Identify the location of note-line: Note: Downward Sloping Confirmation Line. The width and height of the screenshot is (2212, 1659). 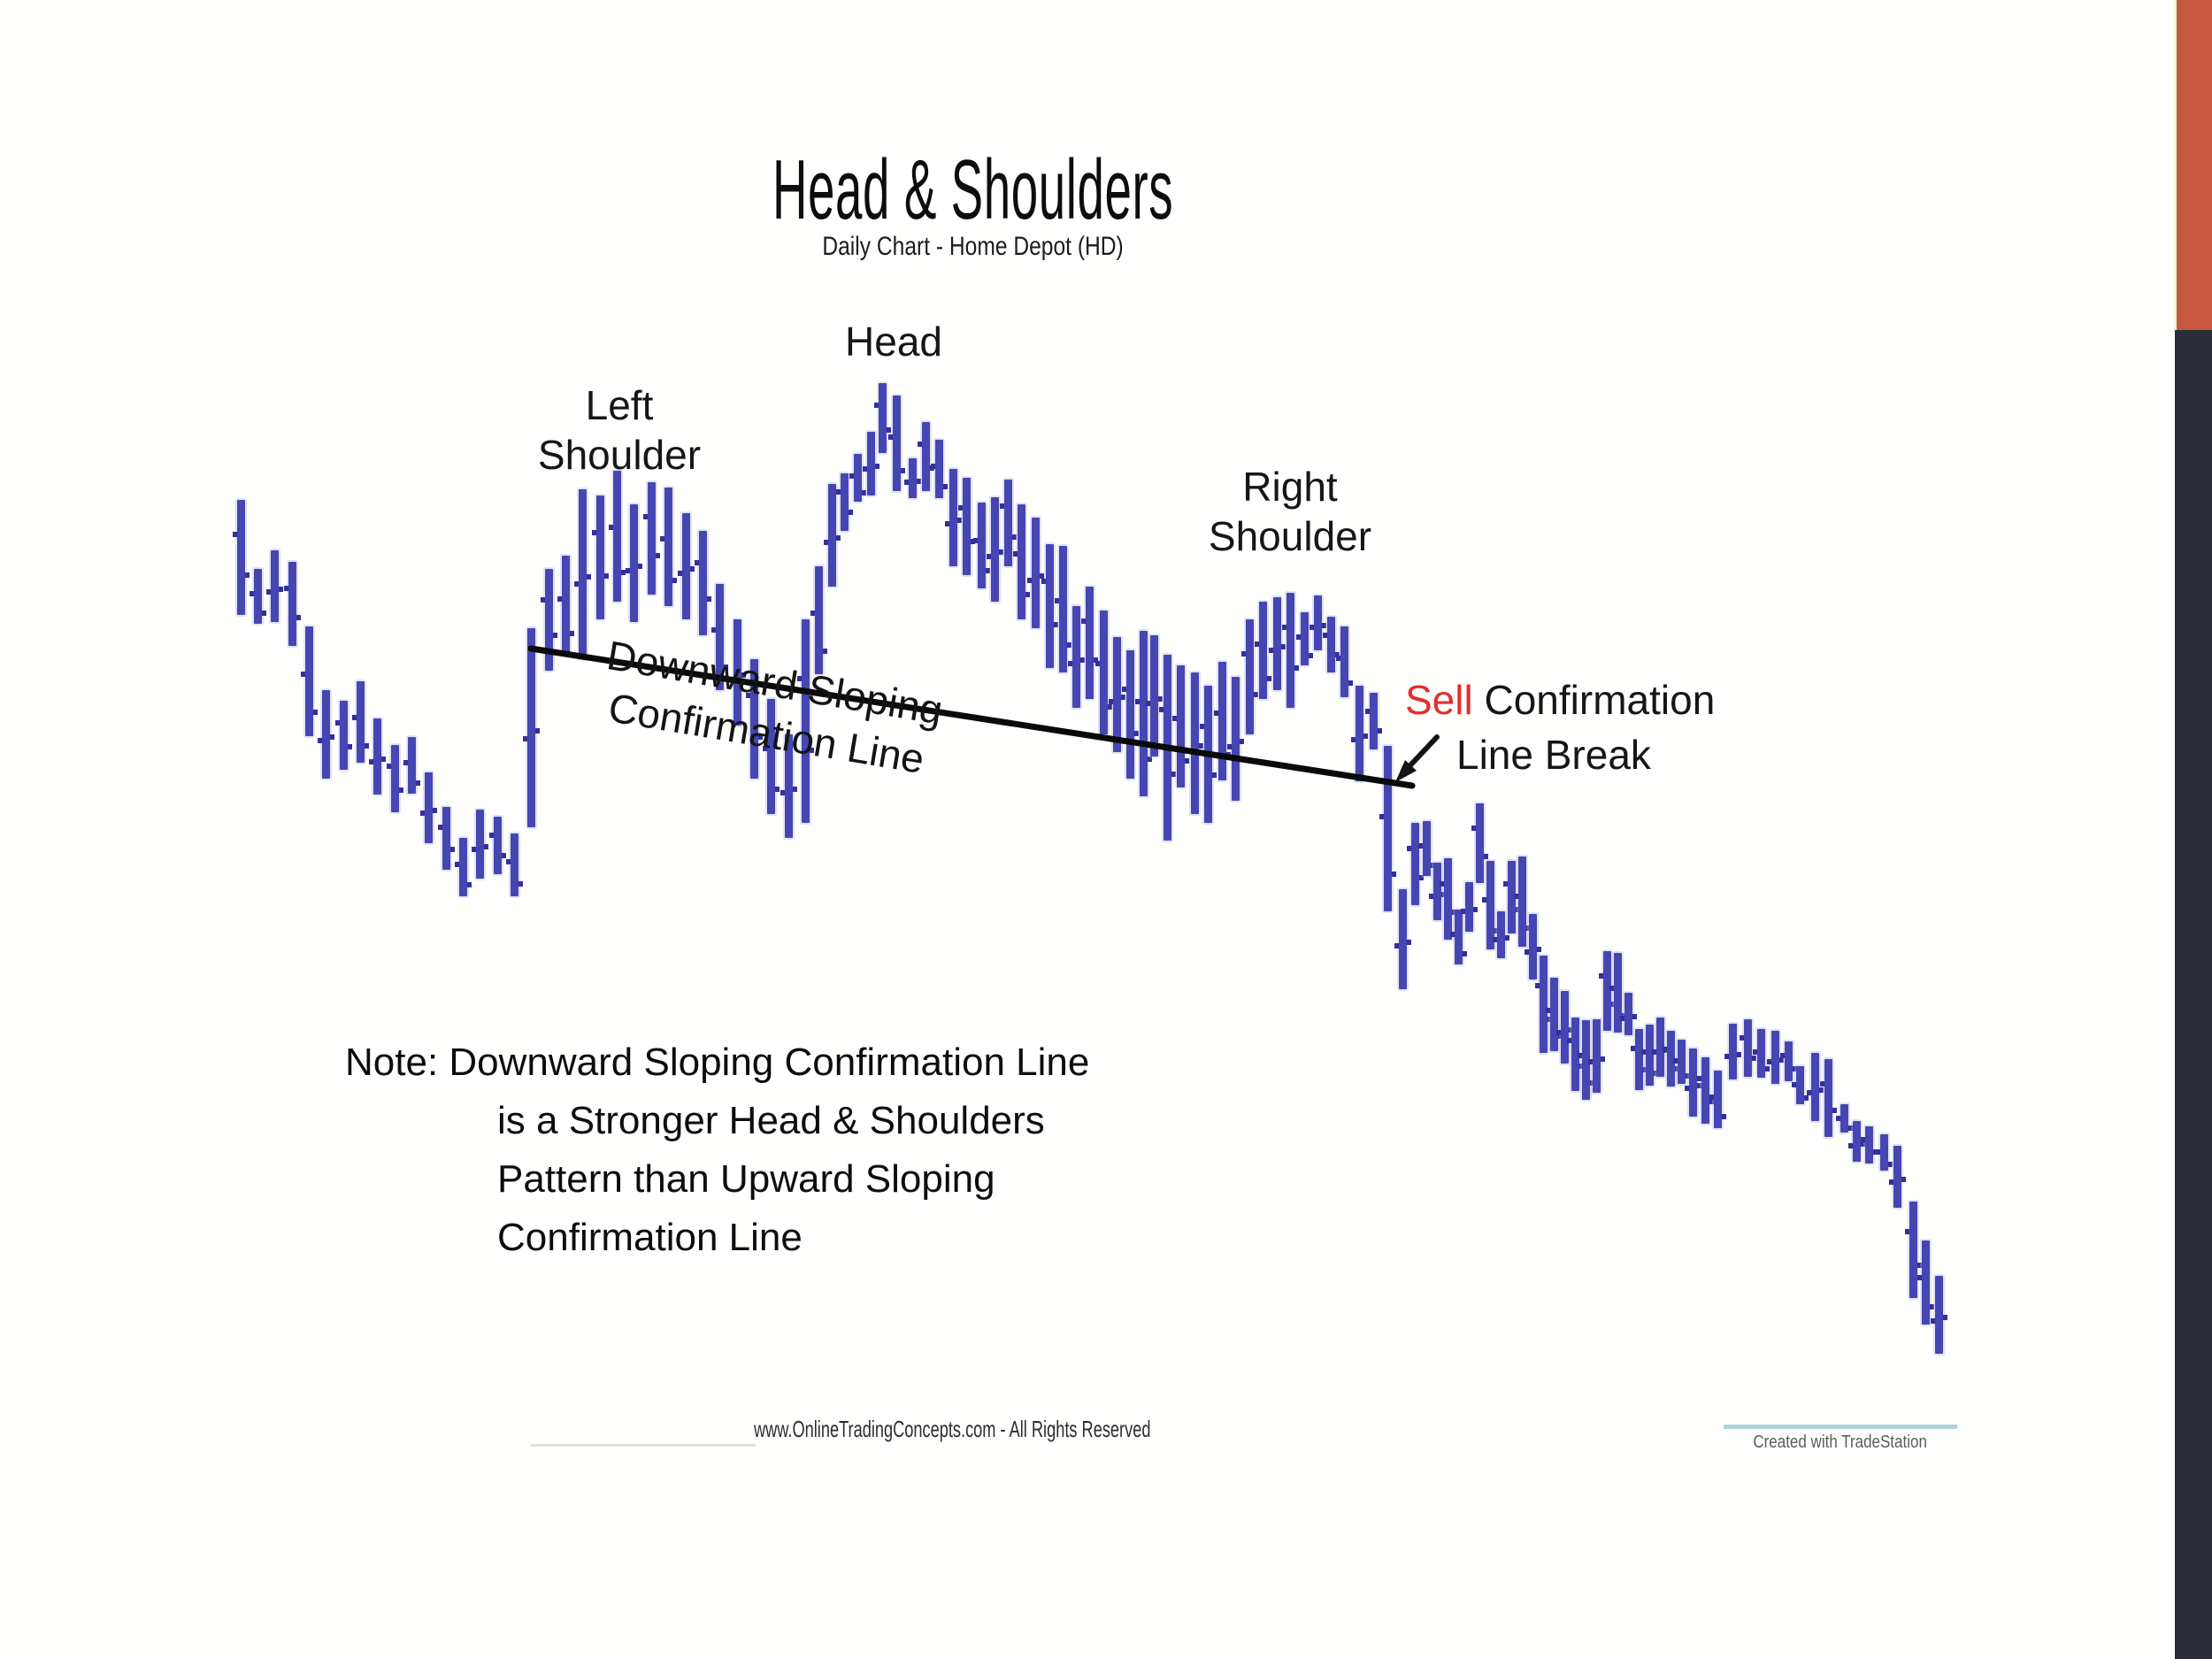
(718, 1062).